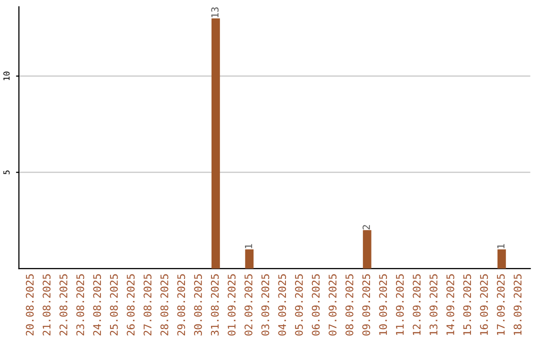 This screenshot has width=540, height=340. What do you see at coordinates (366, 227) in the screenshot?
I see `data-label: 2` at bounding box center [366, 227].